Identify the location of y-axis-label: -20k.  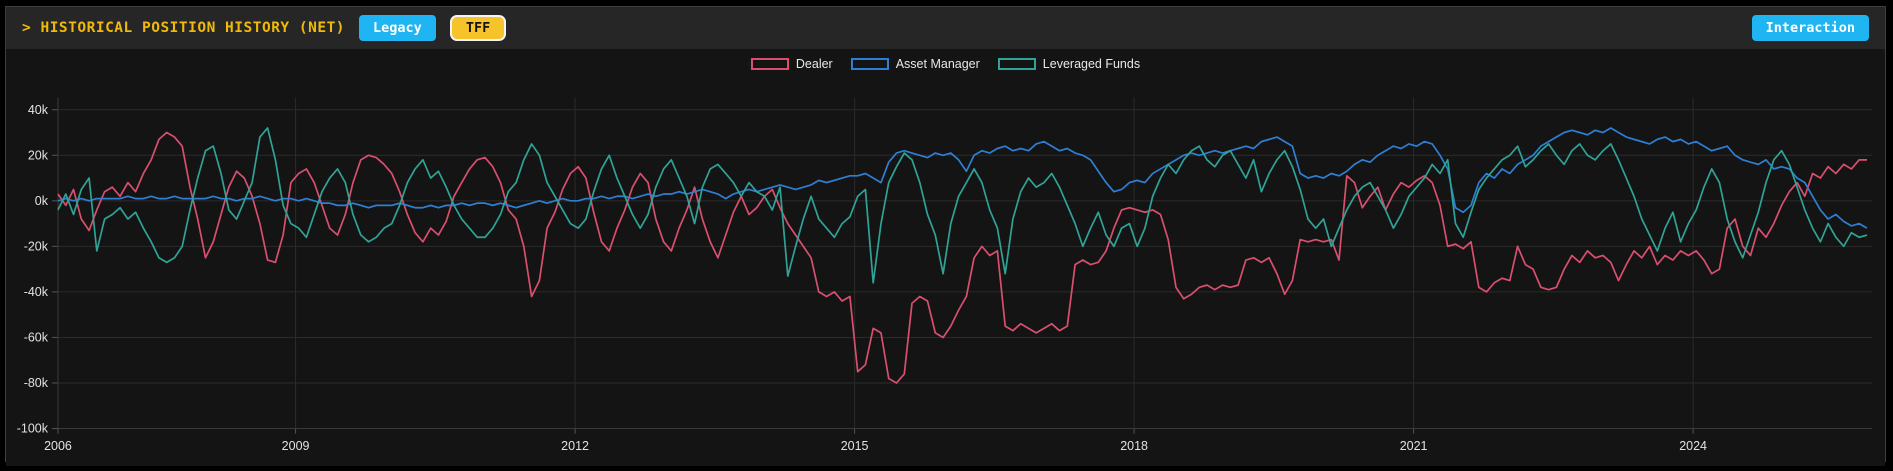
(36, 246).